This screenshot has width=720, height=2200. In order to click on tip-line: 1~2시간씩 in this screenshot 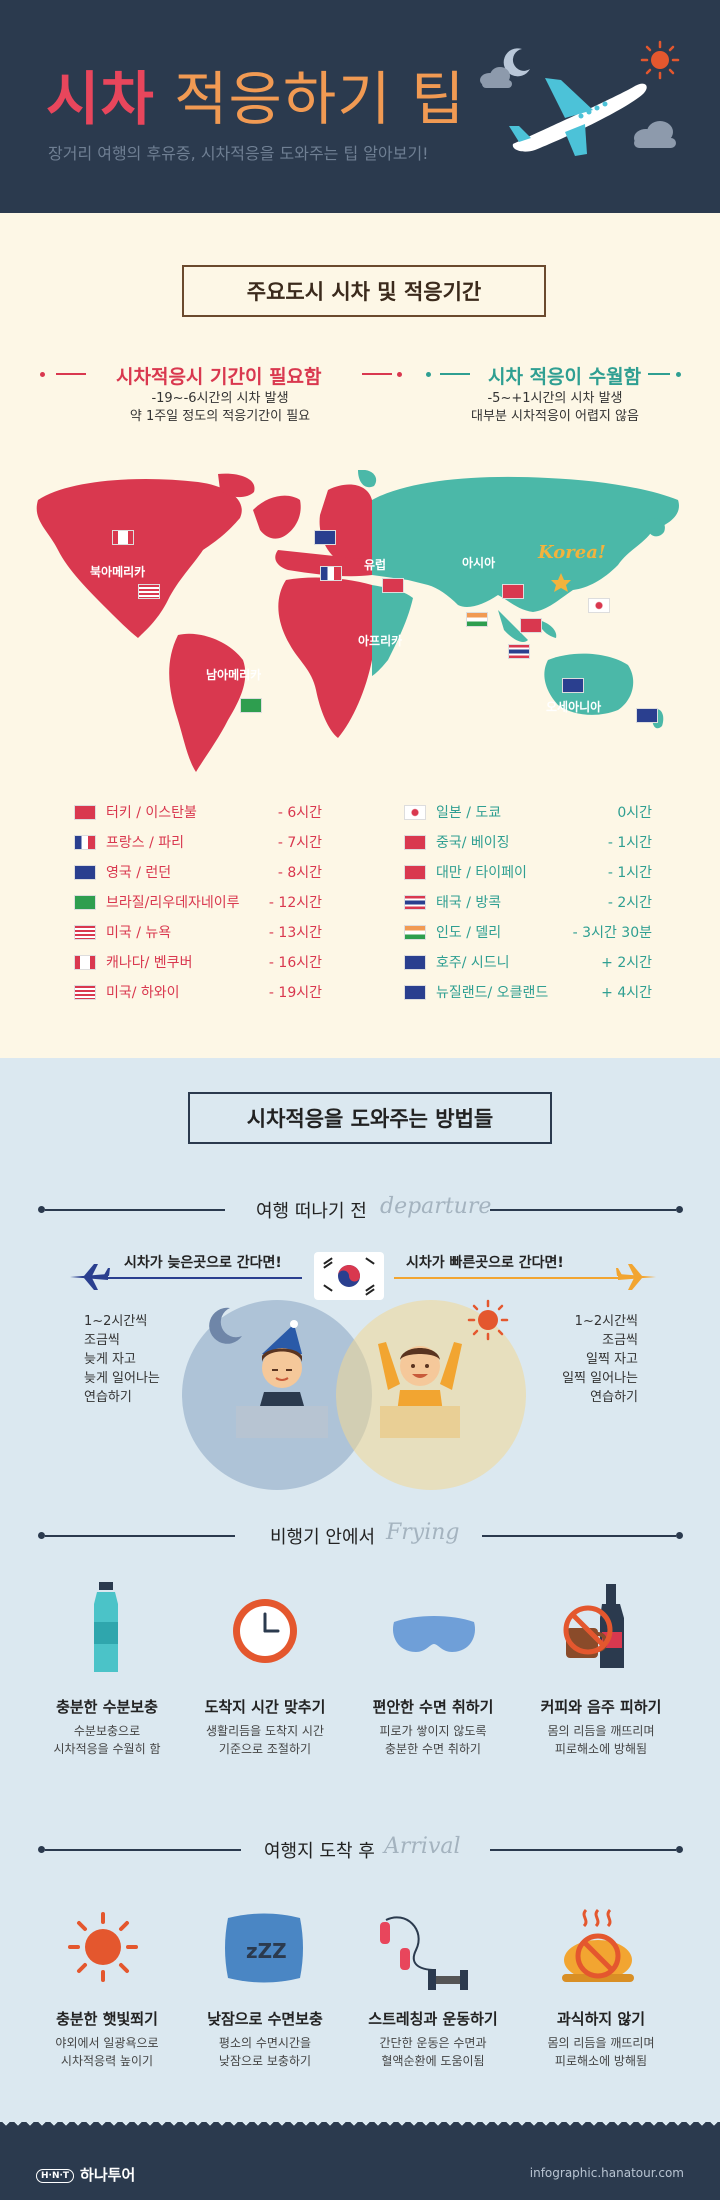, I will do `click(606, 1321)`.